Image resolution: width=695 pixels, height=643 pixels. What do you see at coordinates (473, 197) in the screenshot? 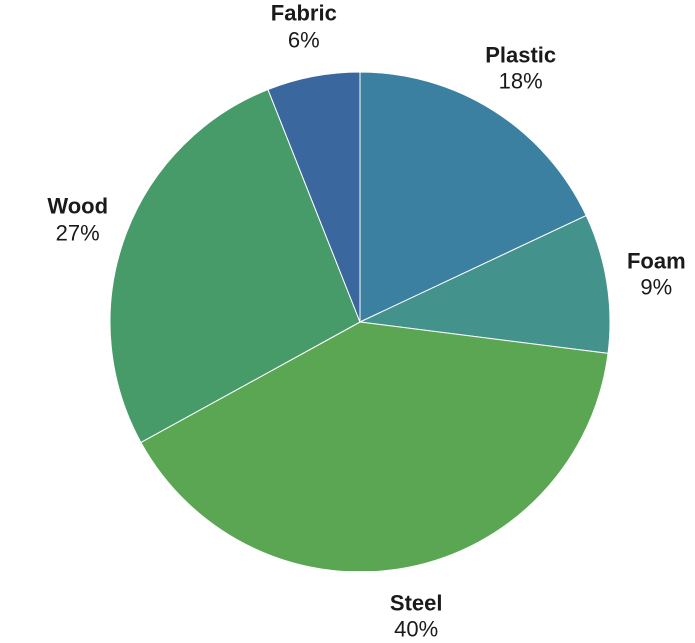
I see `pie-slice-plastic` at bounding box center [473, 197].